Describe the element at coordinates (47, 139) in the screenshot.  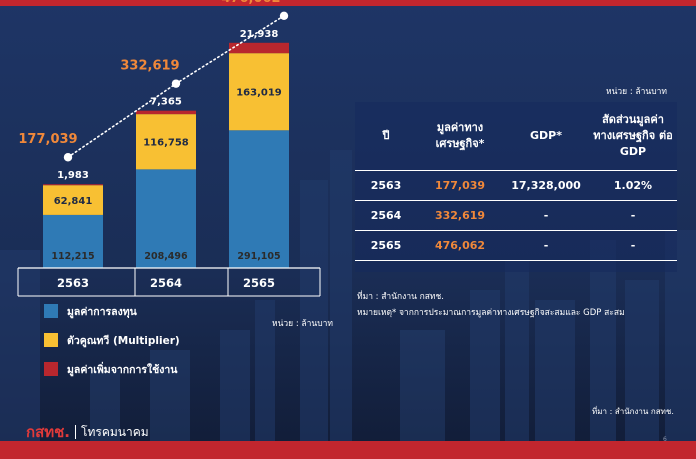
I see `total-label-2563: 177,039` at that location.